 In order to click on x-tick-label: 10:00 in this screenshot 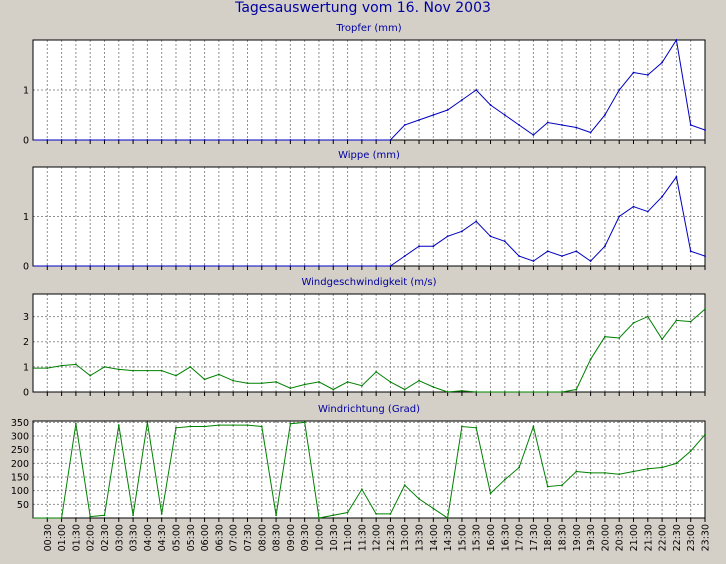, I will do `click(319, 537)`.